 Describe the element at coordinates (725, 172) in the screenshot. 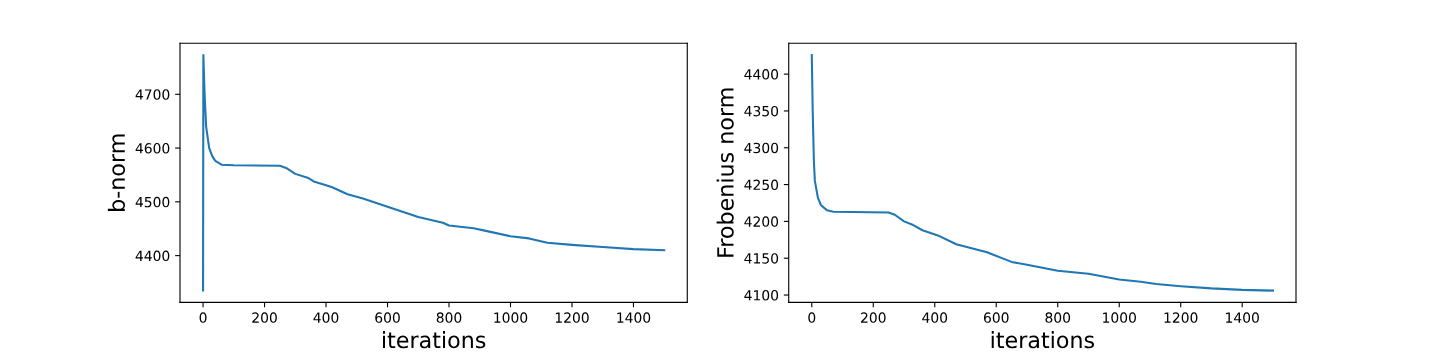

I see `y-axis-title: Frobenius norm` at that location.